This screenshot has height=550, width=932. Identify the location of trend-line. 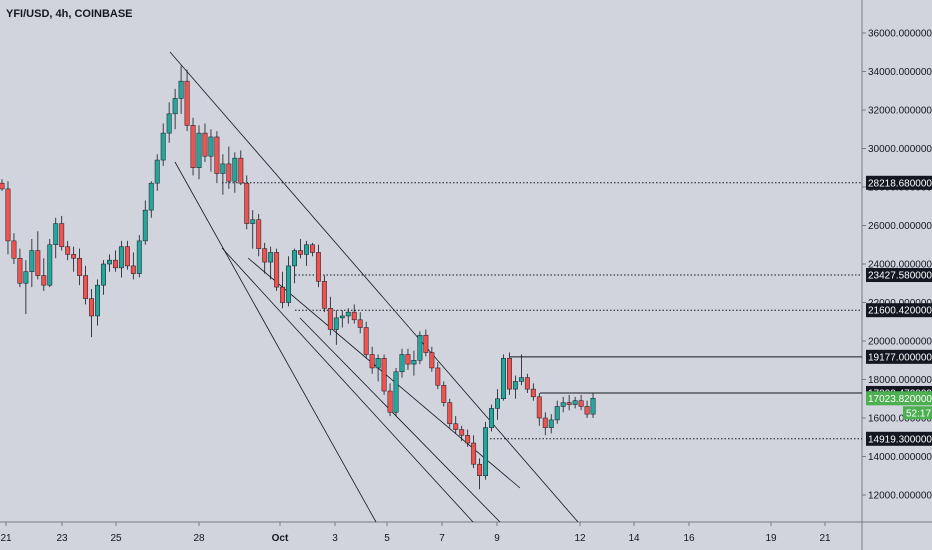
(347, 385).